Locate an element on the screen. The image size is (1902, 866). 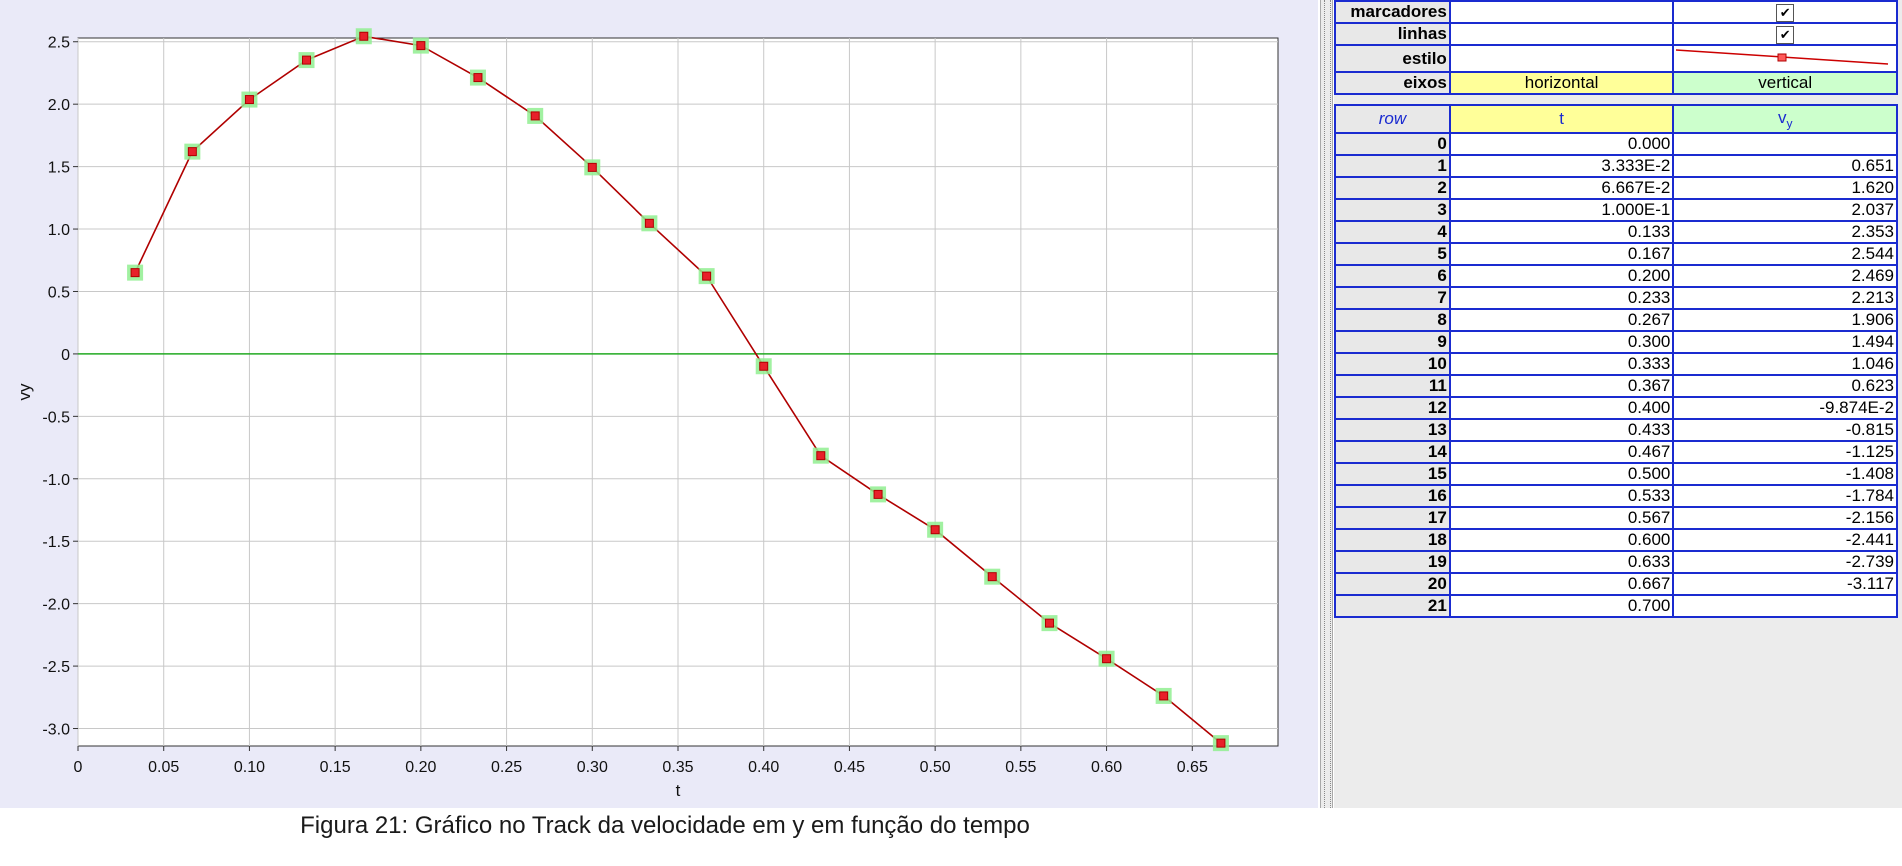
table-row: 13 0.433 -0.815 is located at coordinates (1616, 430).